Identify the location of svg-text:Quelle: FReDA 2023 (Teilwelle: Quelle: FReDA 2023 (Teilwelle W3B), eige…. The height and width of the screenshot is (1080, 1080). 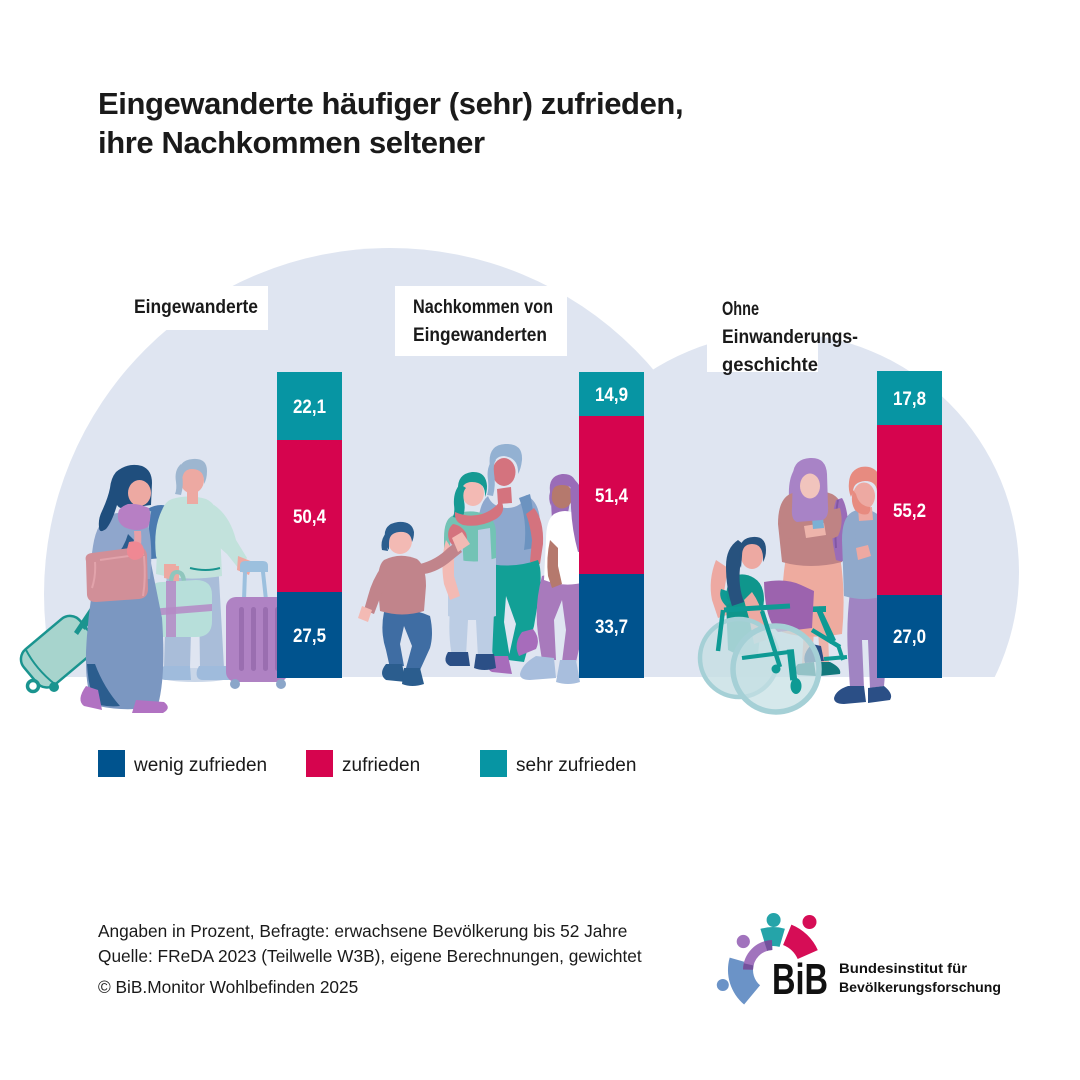
(370, 956).